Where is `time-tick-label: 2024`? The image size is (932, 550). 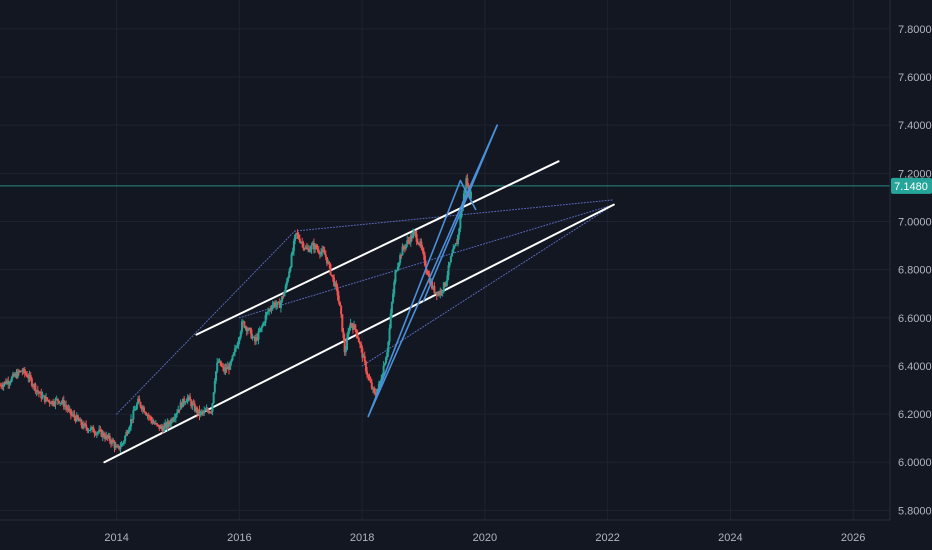 time-tick-label: 2024 is located at coordinates (730, 538).